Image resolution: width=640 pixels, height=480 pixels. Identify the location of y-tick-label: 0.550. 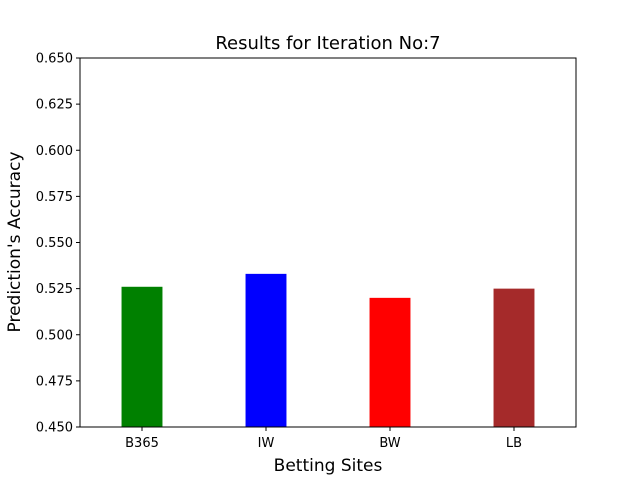
(54, 243).